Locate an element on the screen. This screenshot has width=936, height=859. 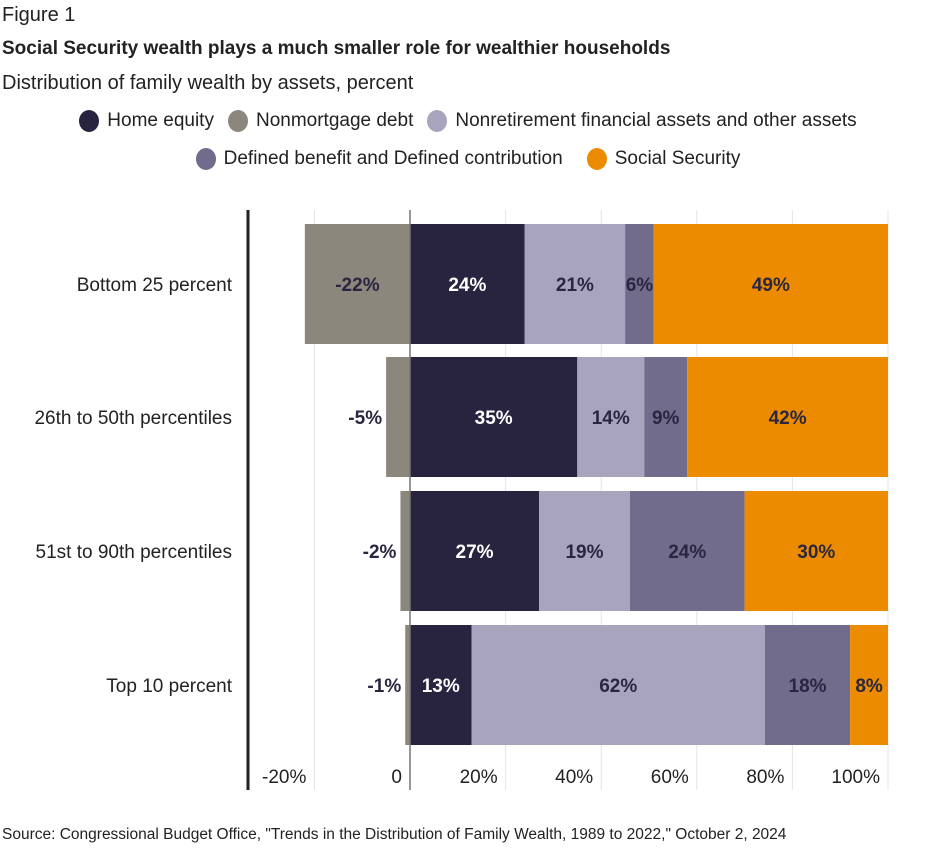
data-label: 6% is located at coordinates (640, 285).